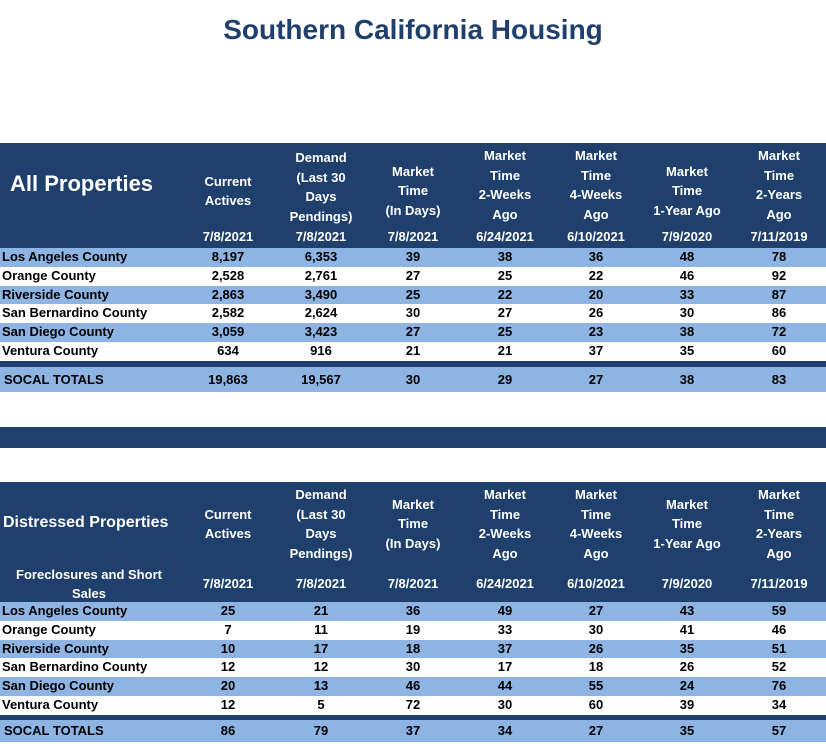 This screenshot has width=826, height=744. I want to click on table-row: San Diego County 3,059 3,423 27 25 23 38 72, so click(413, 332).